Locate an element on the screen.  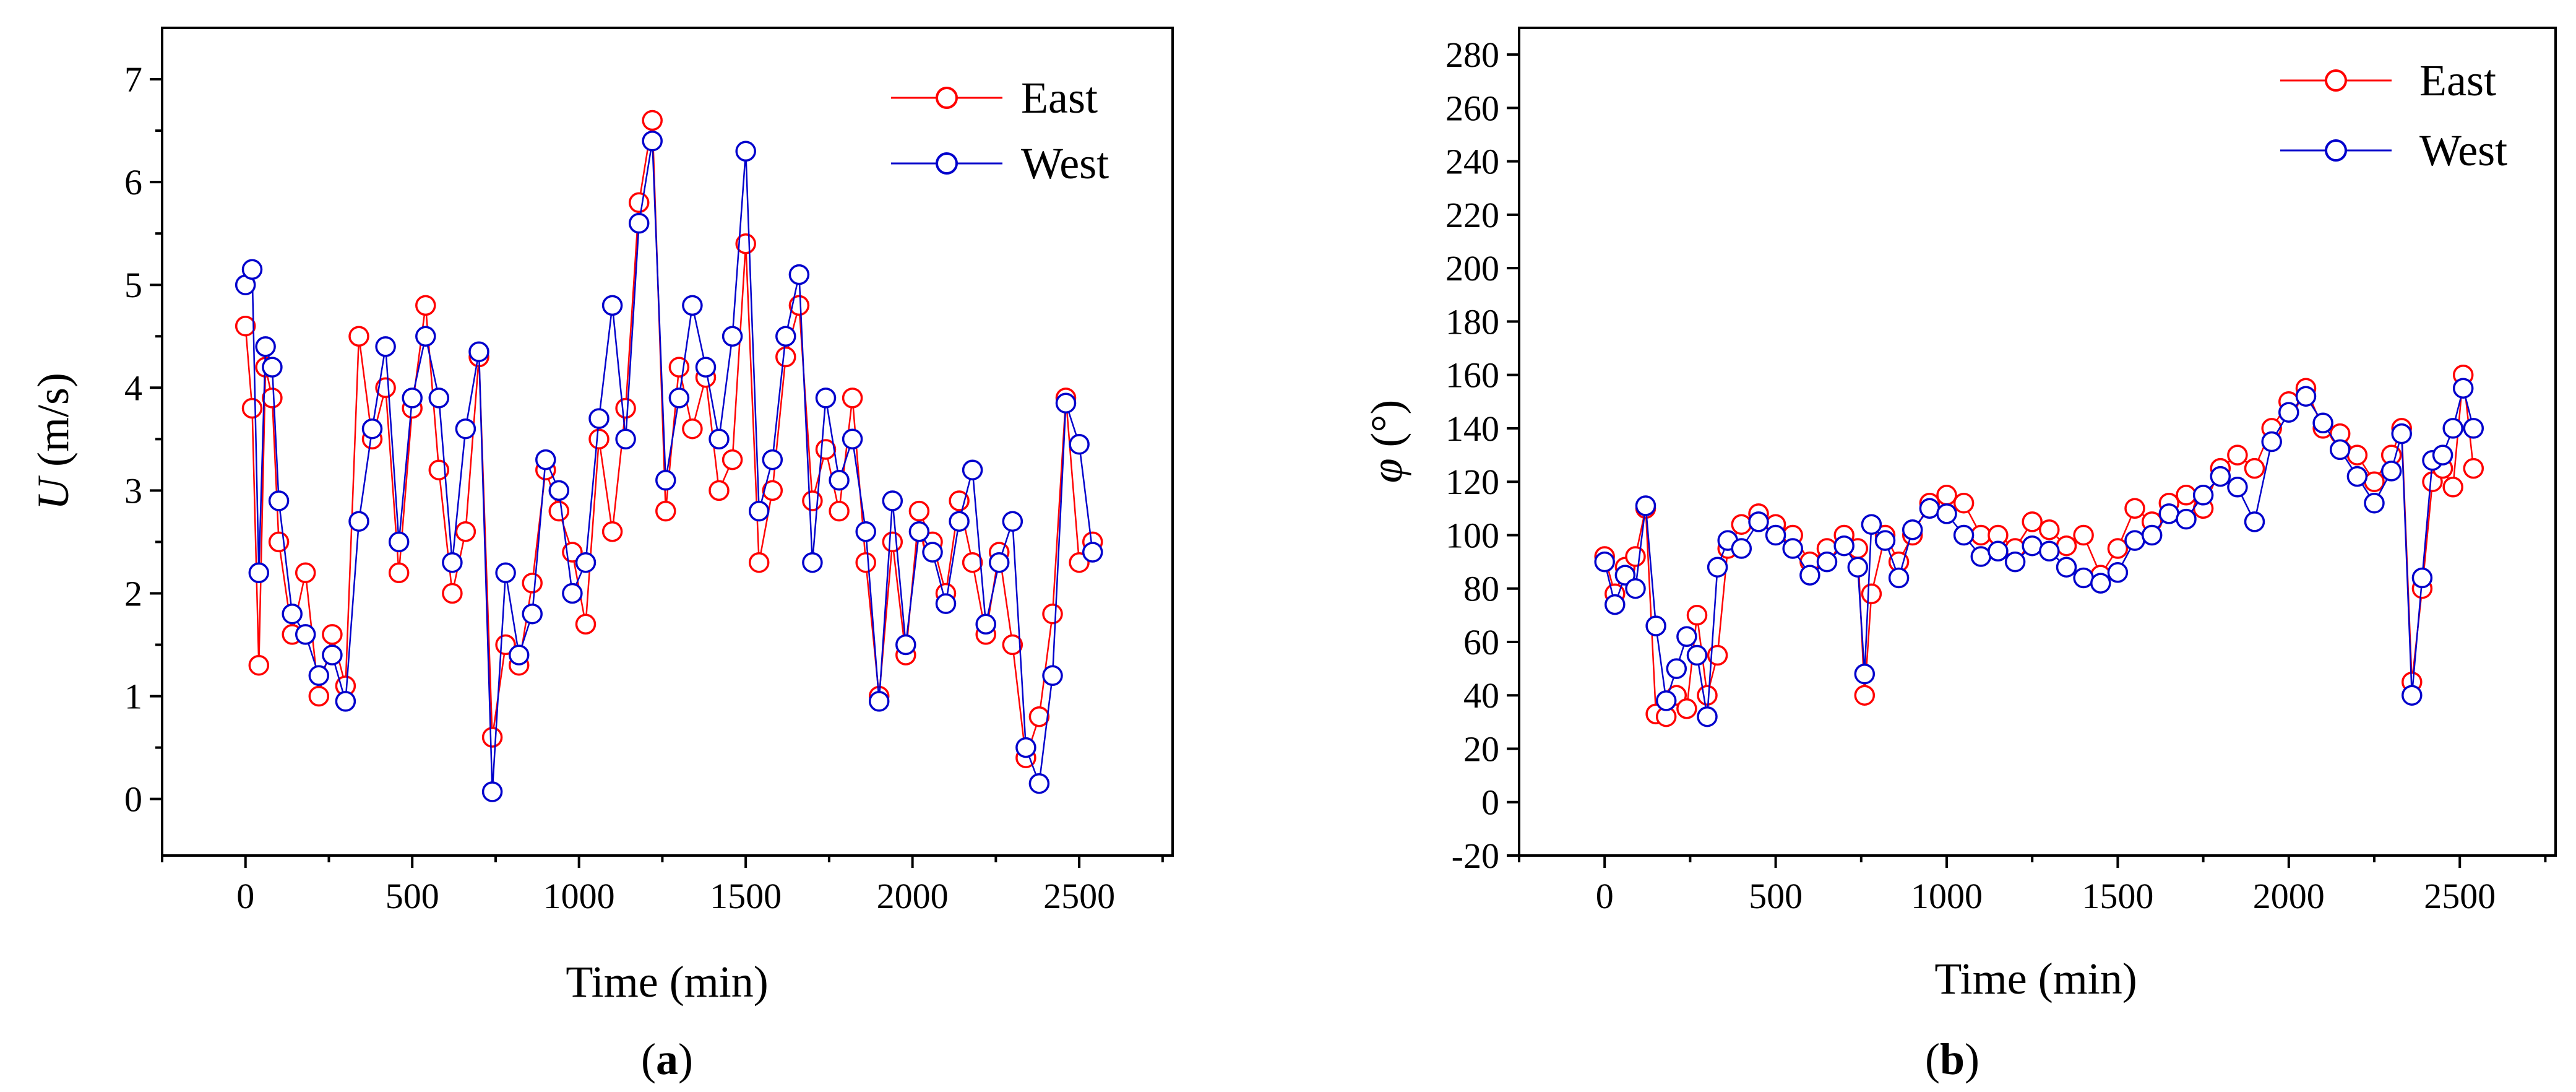
panel-a-ytick-label-1: 1 is located at coordinates (133, 697).